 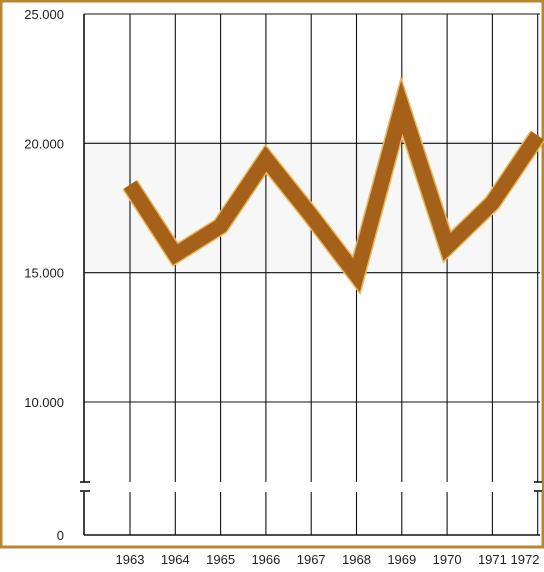 What do you see at coordinates (525, 559) in the screenshot?
I see `x-tick-label: 1972` at bounding box center [525, 559].